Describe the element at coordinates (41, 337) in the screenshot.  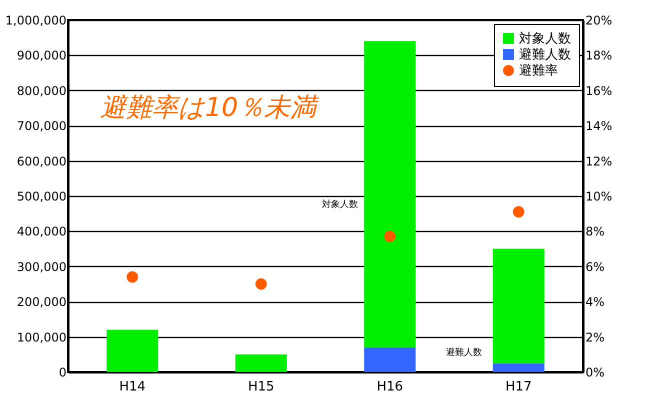
I see `y-tick-label: 100,000` at that location.